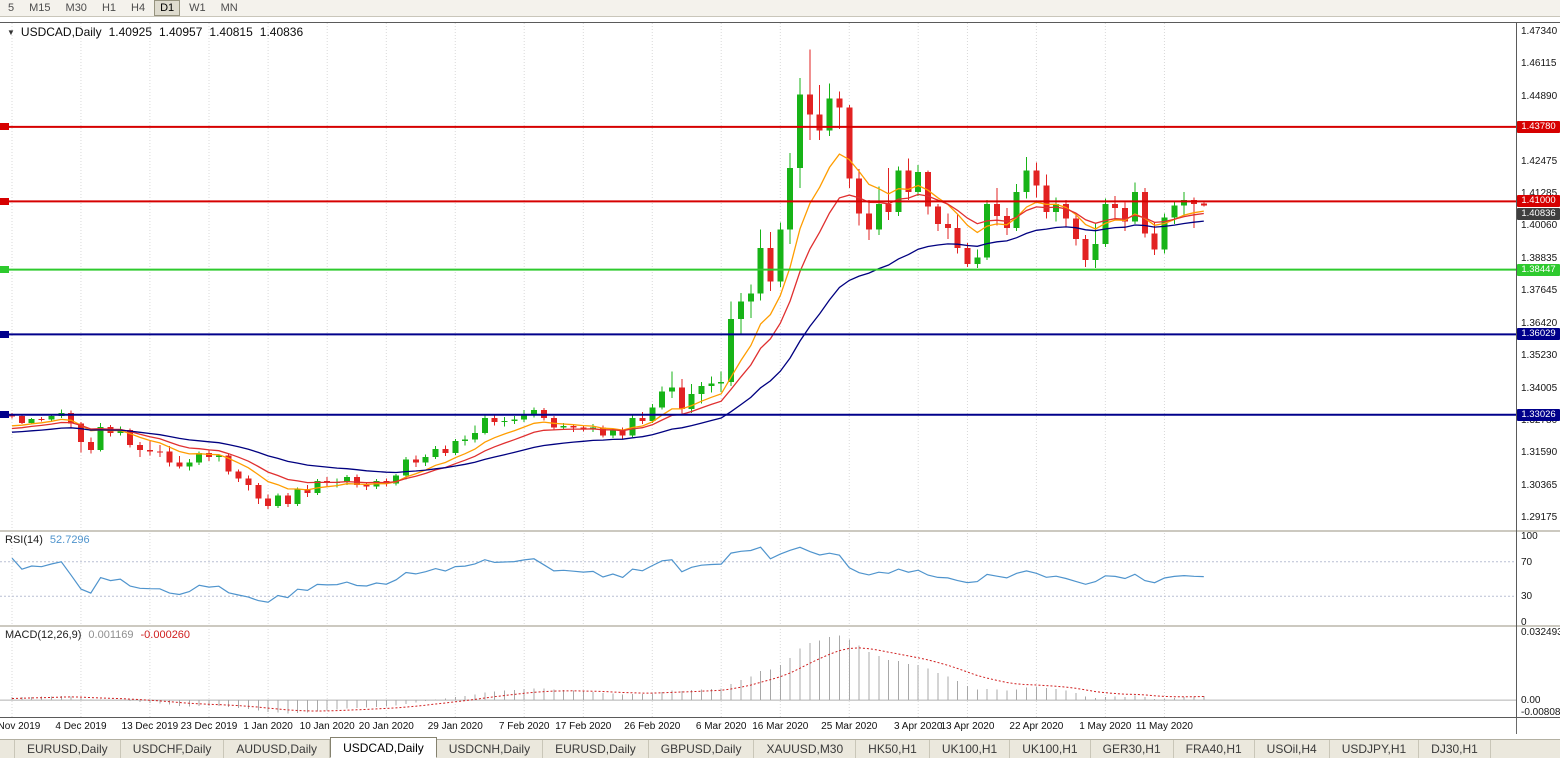 Image resolution: width=1560 pixels, height=758 pixels. Describe the element at coordinates (268, 726) in the screenshot. I see `date-axis-label: 1 Jan 2020` at that location.